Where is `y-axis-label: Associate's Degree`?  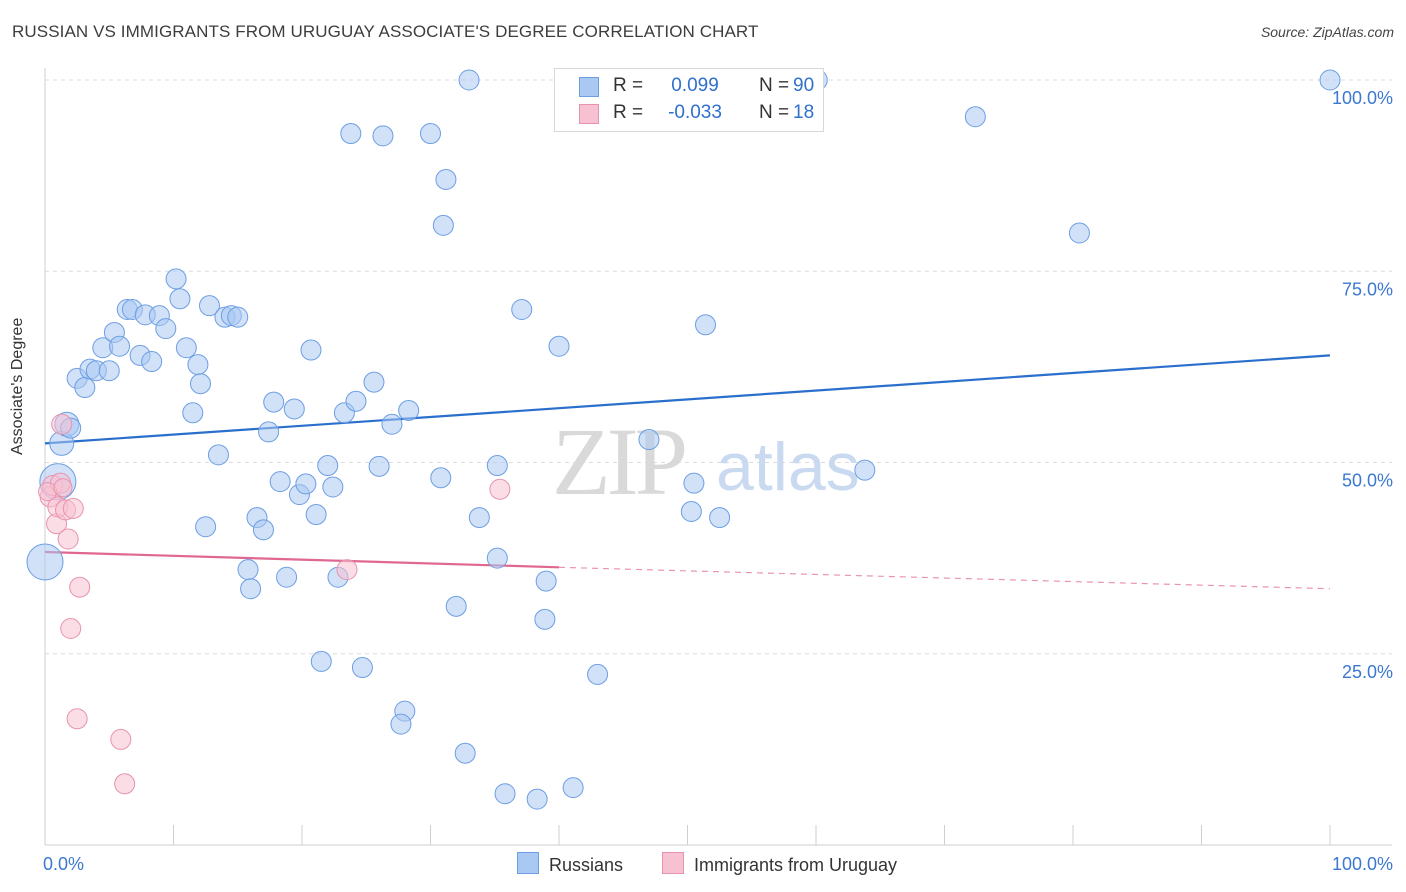 y-axis-label: Associate's Degree is located at coordinates (17, 386).